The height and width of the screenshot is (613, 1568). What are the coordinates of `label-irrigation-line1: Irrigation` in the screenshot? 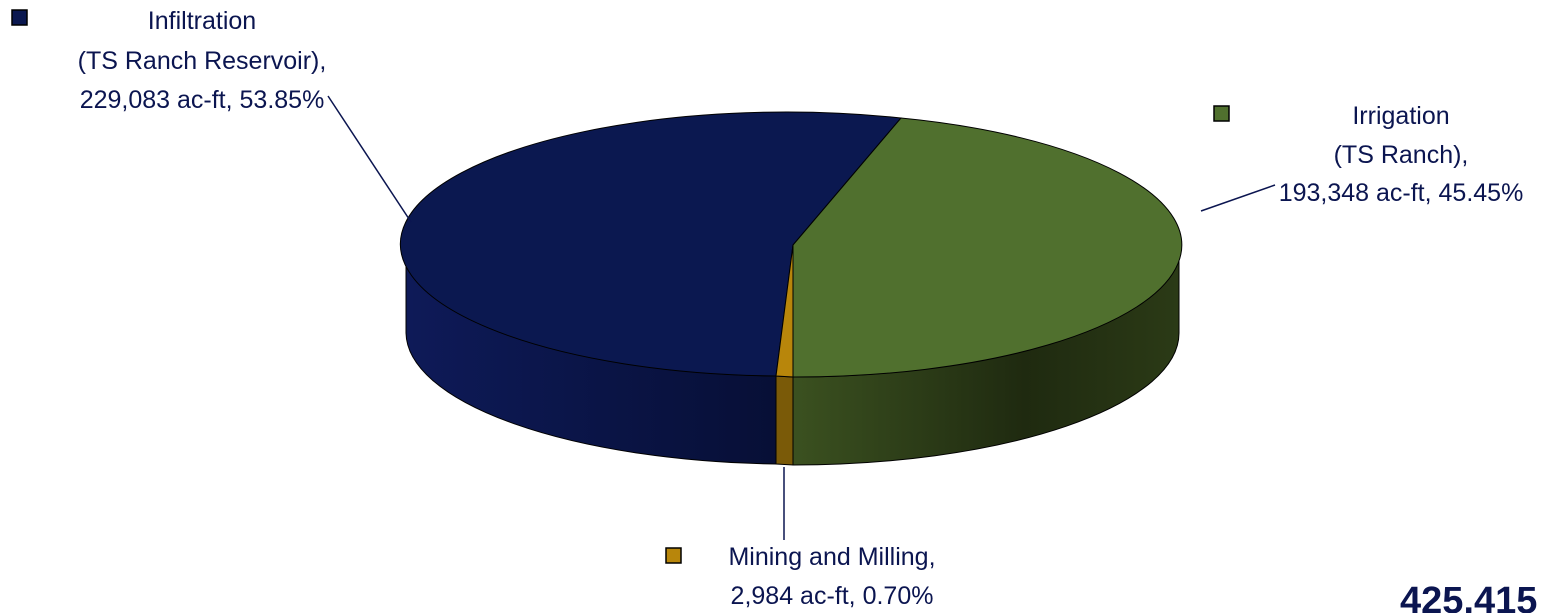 It's located at (1400, 116).